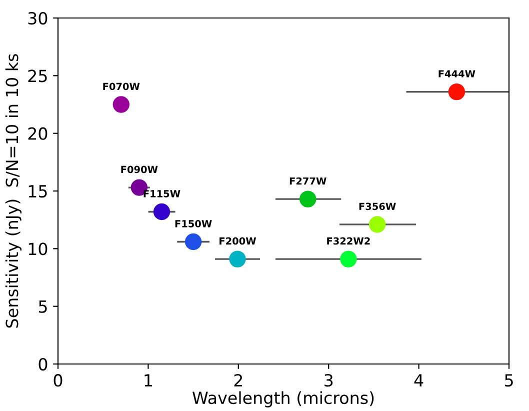 This screenshot has height=411, width=529. I want to click on annotation: F150W, so click(193, 224).